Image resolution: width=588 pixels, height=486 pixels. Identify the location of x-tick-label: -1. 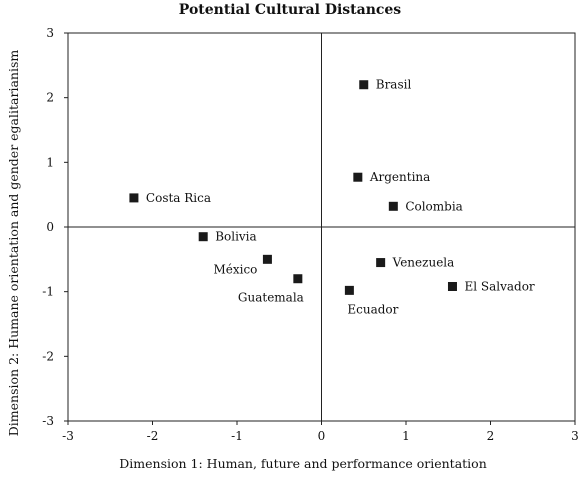
(237, 436).